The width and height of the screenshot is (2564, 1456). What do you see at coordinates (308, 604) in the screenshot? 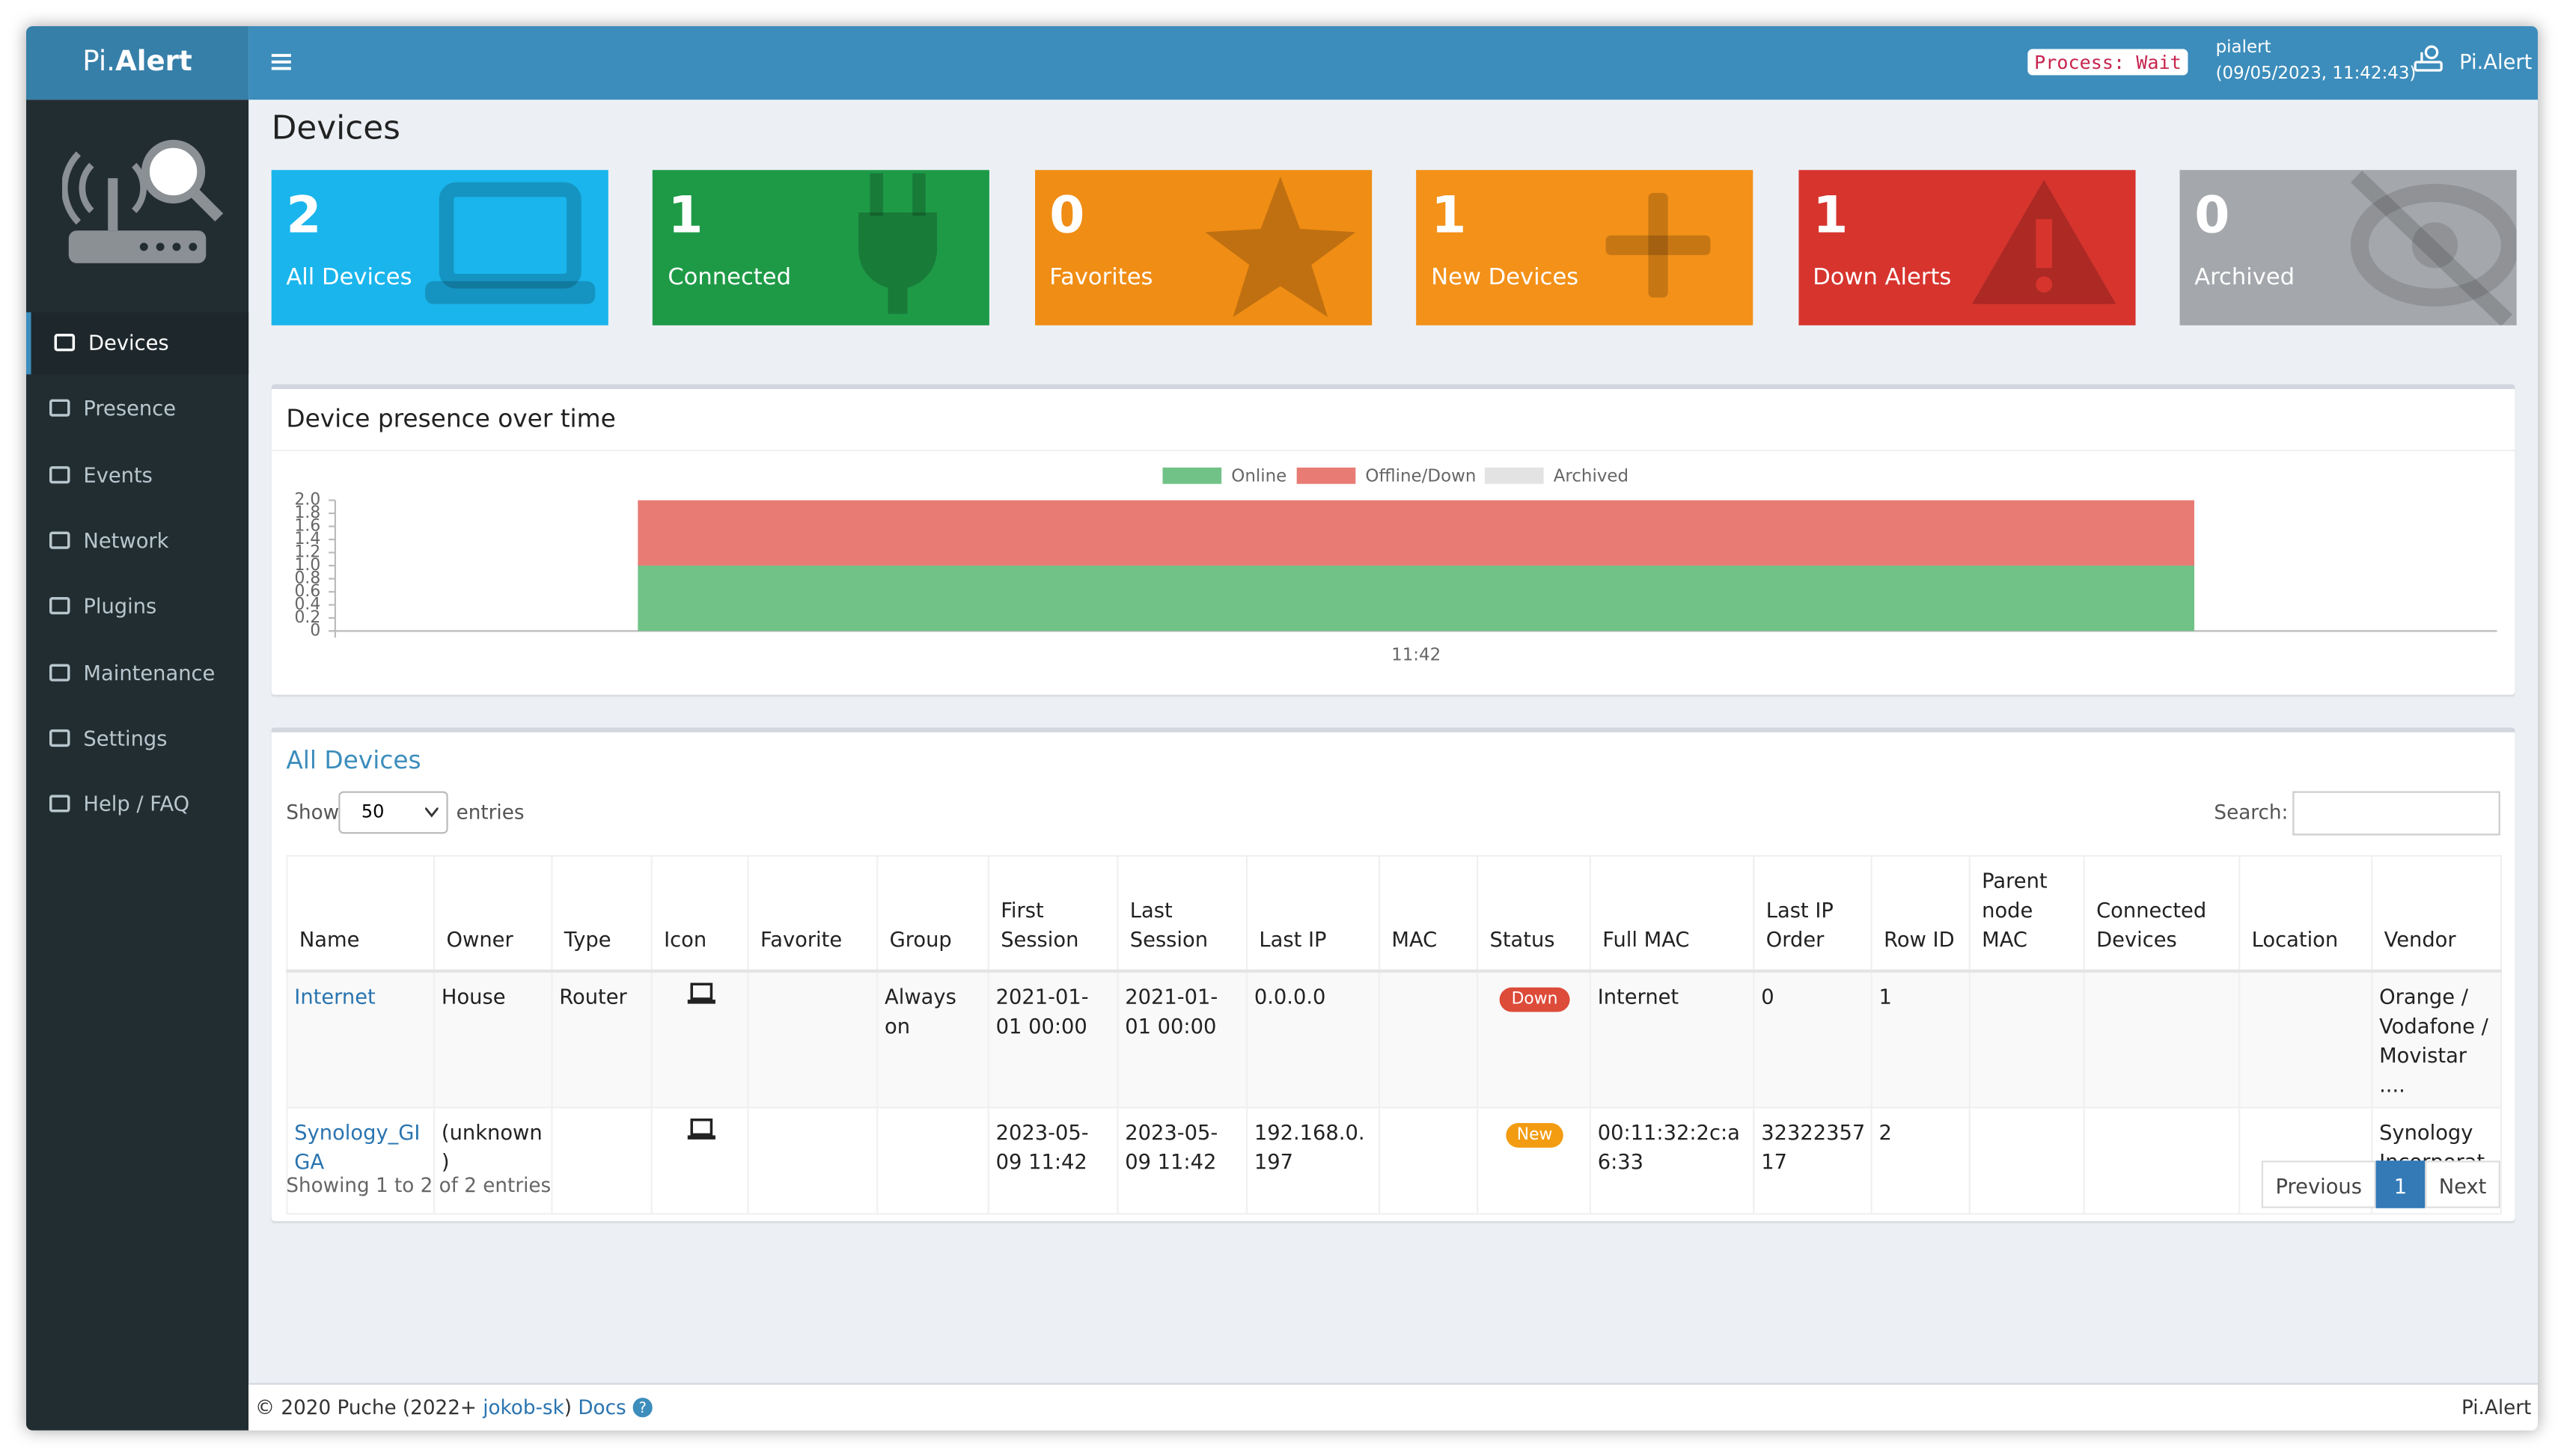
I see `y-tick-label: 0.4` at bounding box center [308, 604].